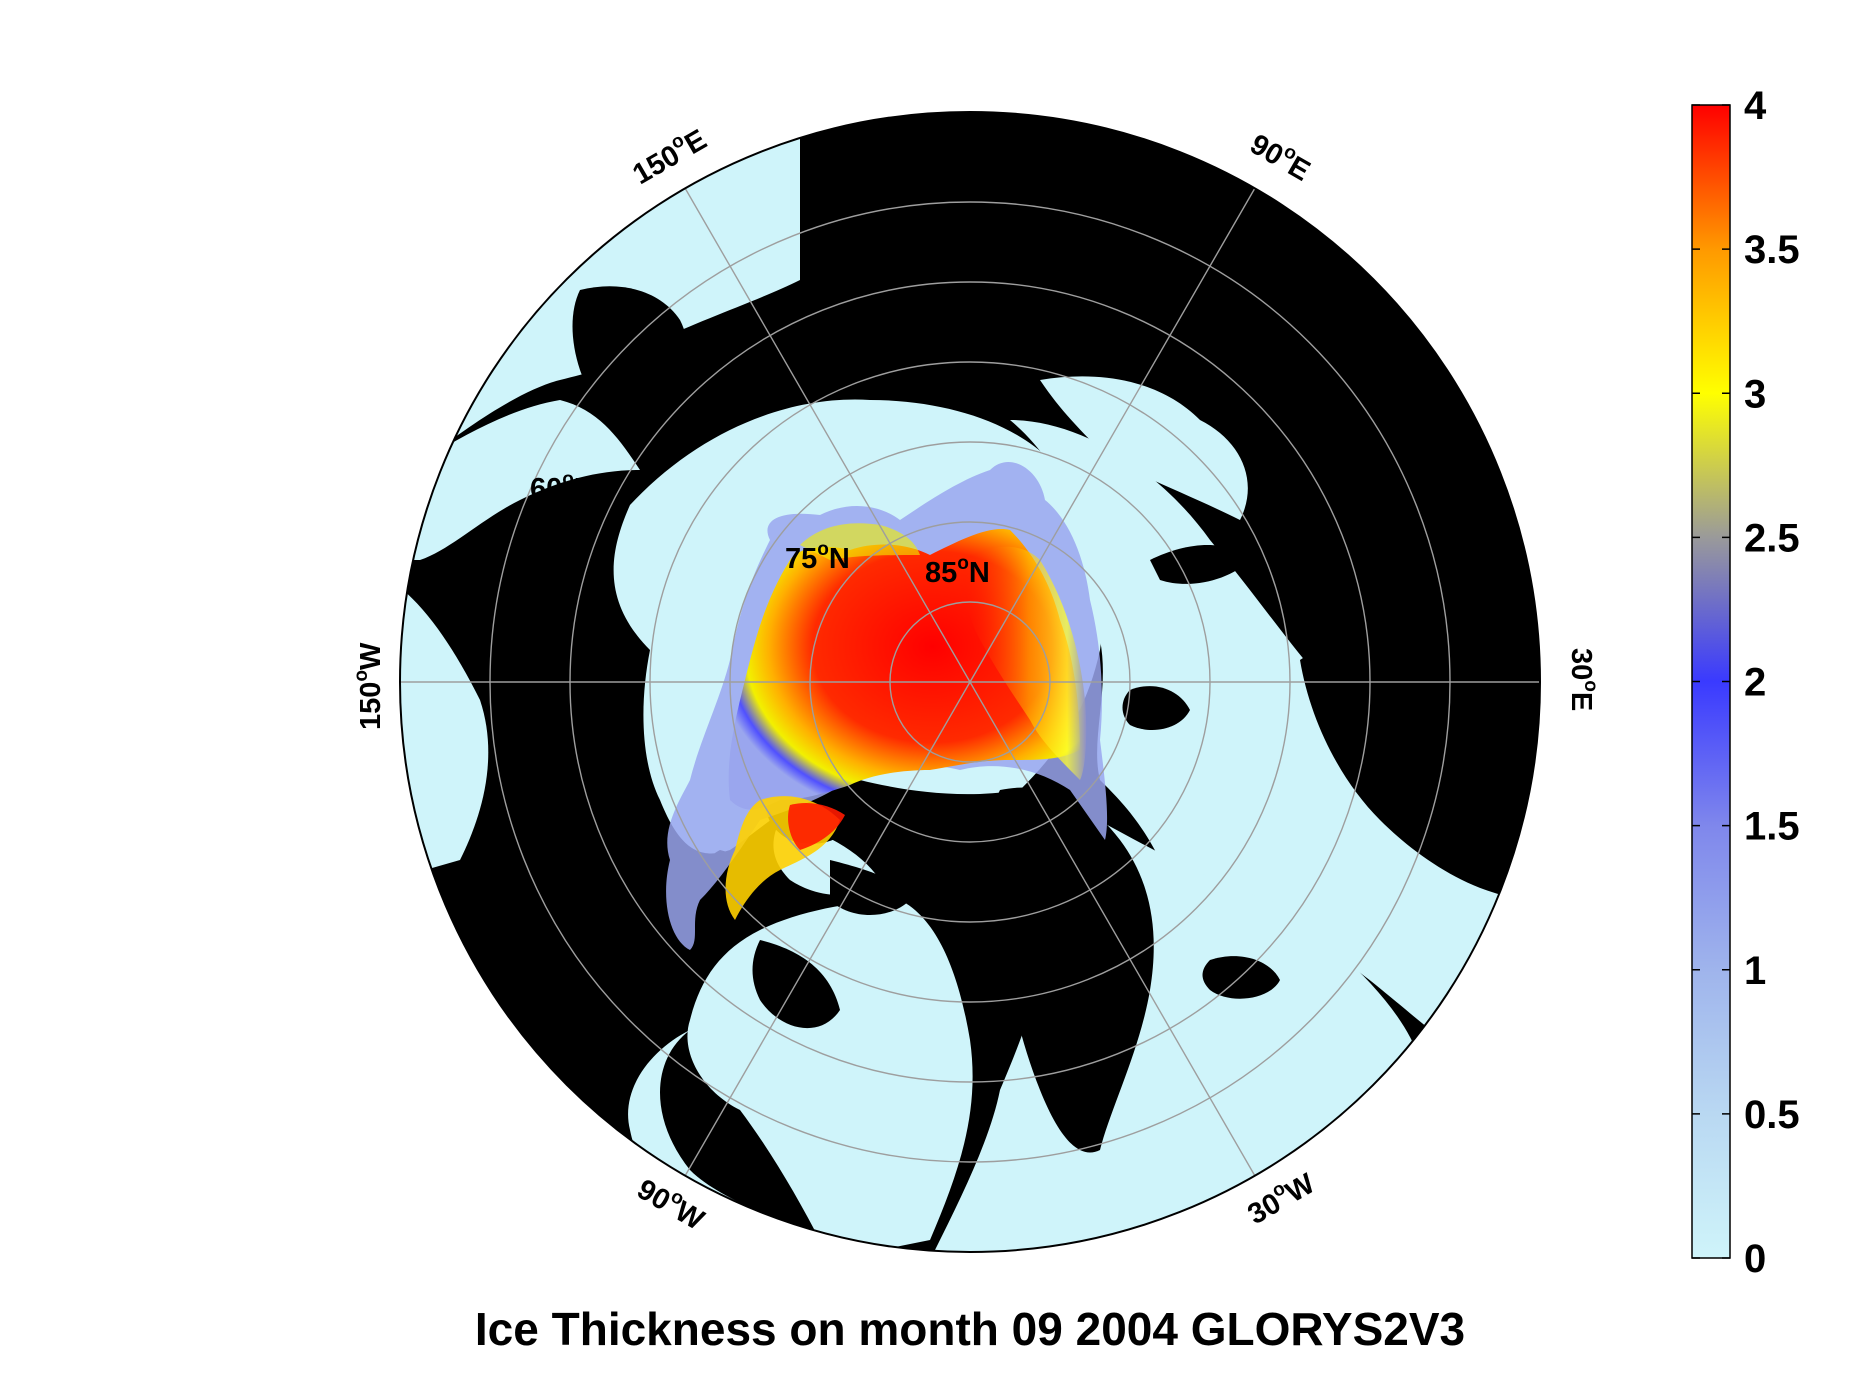 The height and width of the screenshot is (1400, 1867). What do you see at coordinates (1755, 683) in the screenshot?
I see `colorbar-tick-label: 2` at bounding box center [1755, 683].